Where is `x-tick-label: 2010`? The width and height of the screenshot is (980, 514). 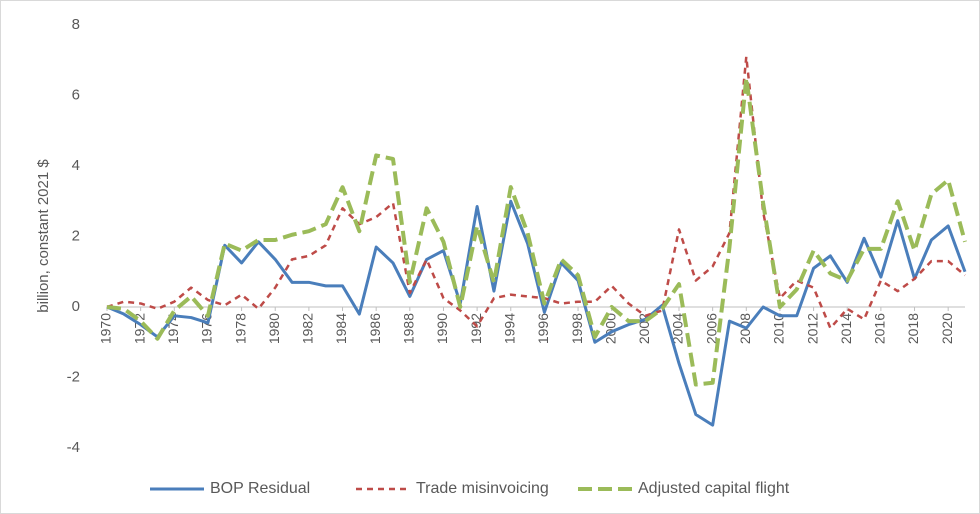
x-tick-label: 2010 is located at coordinates (779, 328).